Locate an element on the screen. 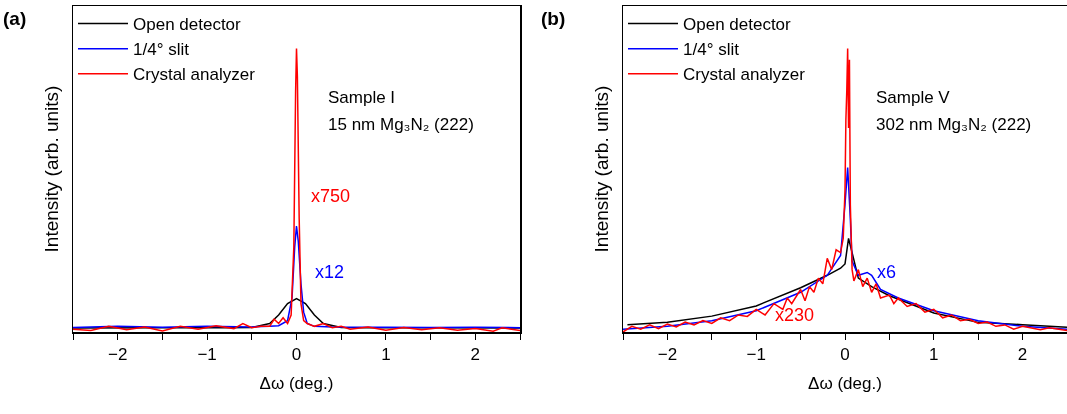 Image resolution: width=1067 pixels, height=414 pixels. annotation: Sample V is located at coordinates (913, 97).